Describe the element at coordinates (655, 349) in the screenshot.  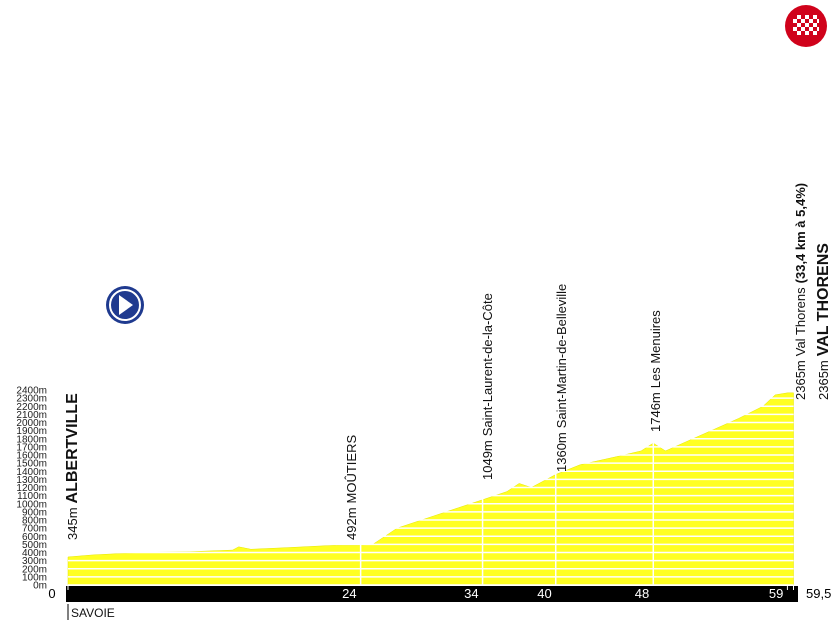
I see `waypoint-name: Les Menuires` at that location.